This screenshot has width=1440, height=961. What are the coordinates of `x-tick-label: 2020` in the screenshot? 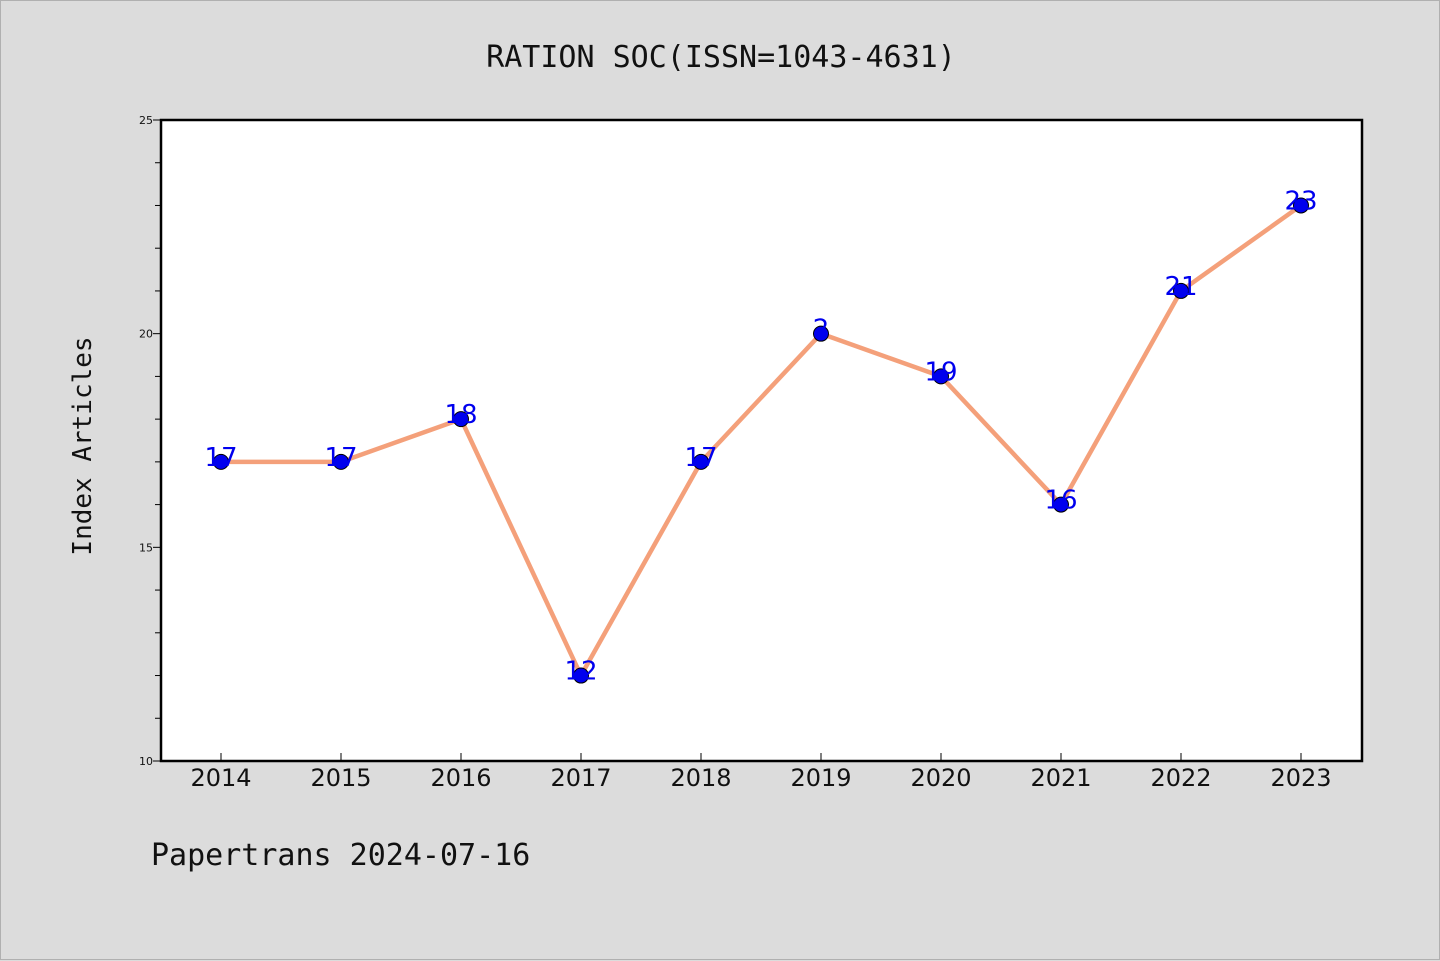 It's located at (940, 778).